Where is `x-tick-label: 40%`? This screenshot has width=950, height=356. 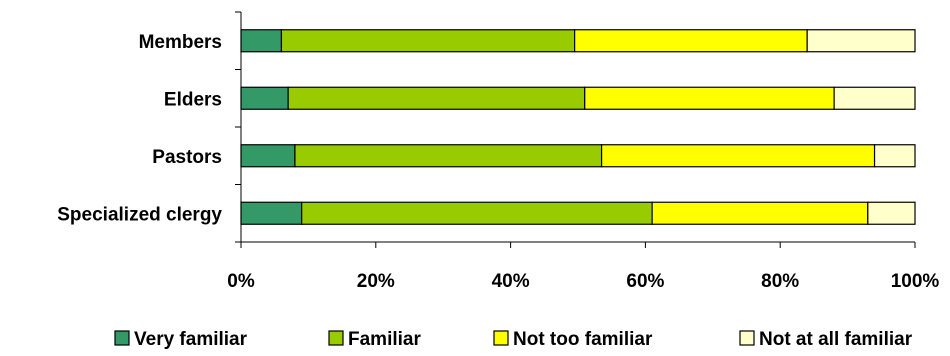 x-tick-label: 40% is located at coordinates (511, 281).